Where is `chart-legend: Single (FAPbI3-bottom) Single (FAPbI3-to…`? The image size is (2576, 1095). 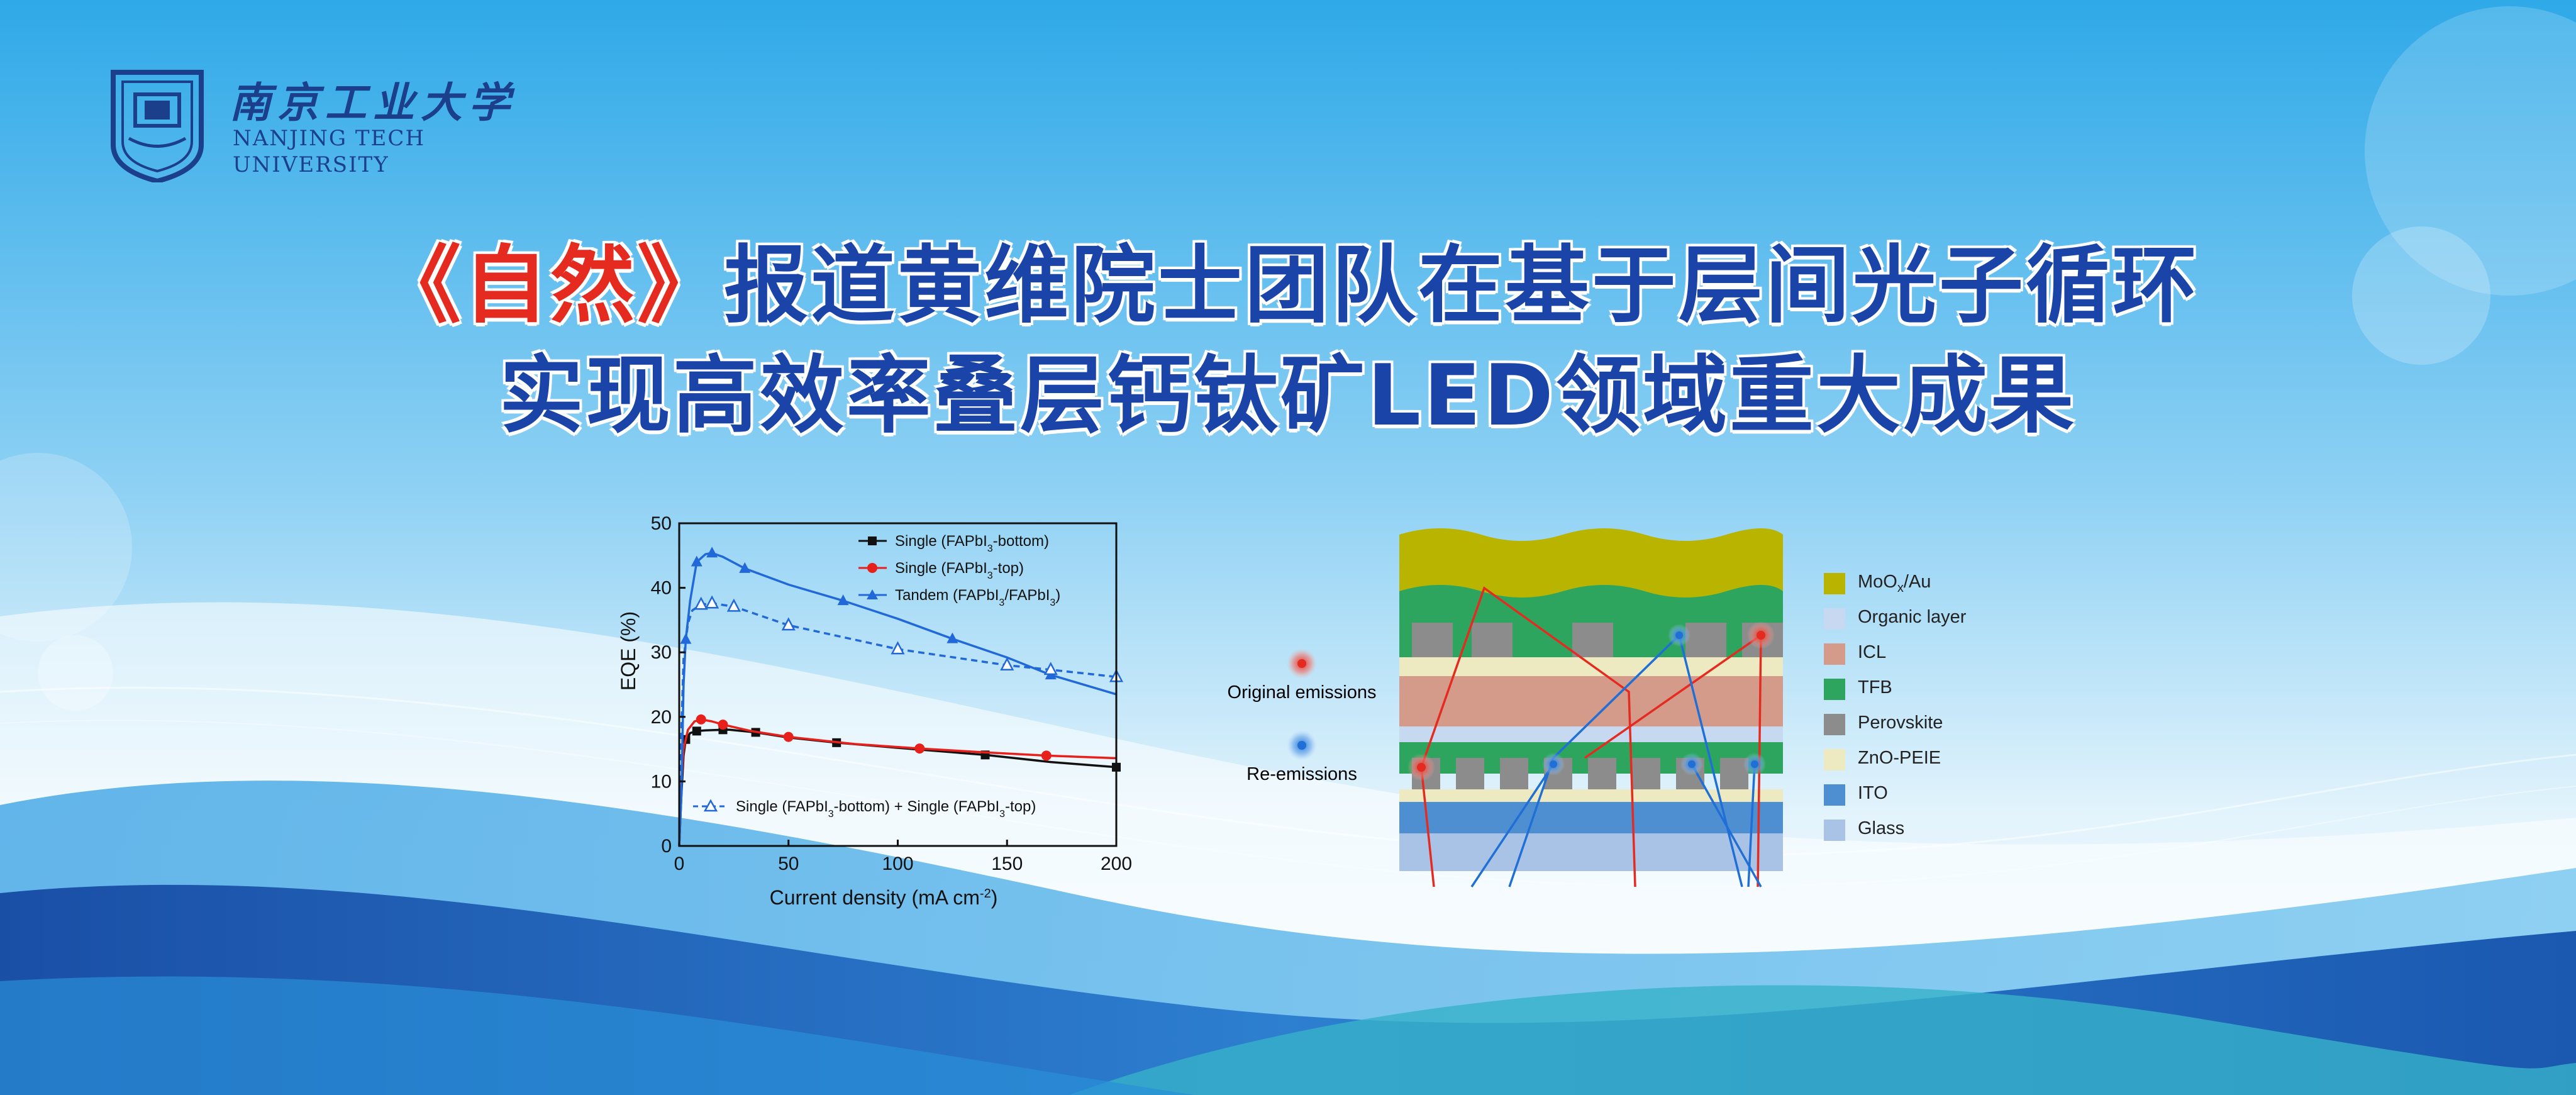 chart-legend: Single (FAPbI3-bottom) Single (FAPbI3-to… is located at coordinates (959, 570).